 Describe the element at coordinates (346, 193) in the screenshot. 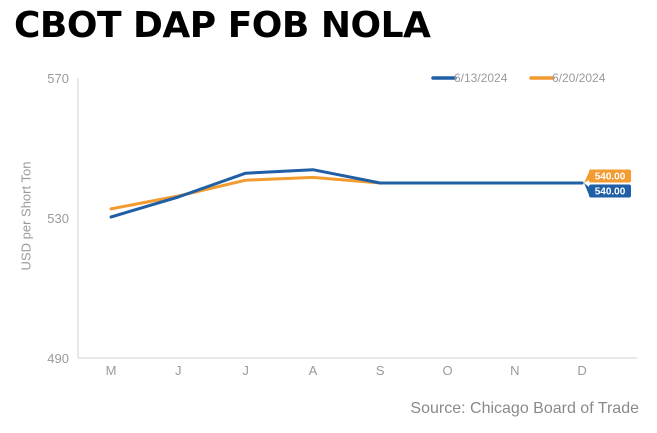

I see `series-line` at that location.